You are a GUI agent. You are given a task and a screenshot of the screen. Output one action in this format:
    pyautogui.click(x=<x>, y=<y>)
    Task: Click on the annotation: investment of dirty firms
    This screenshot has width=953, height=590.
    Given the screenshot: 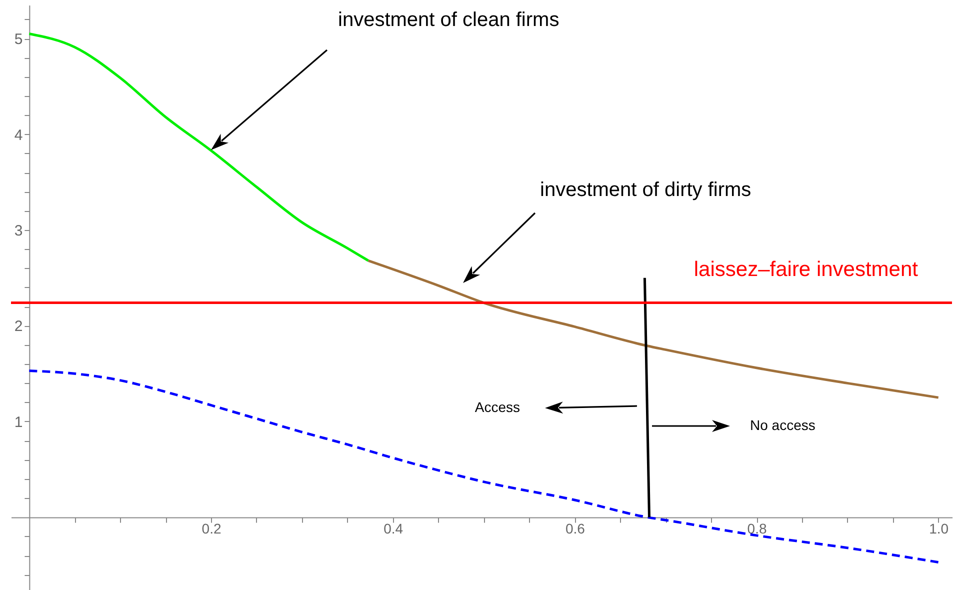 What is the action you would take?
    pyautogui.click(x=646, y=190)
    